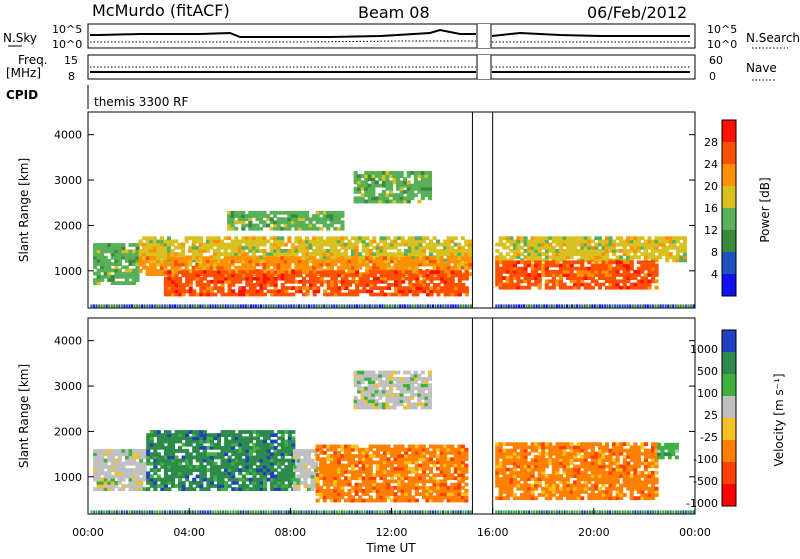  What do you see at coordinates (482, 210) in the screenshot?
I see `data-gap` at bounding box center [482, 210].